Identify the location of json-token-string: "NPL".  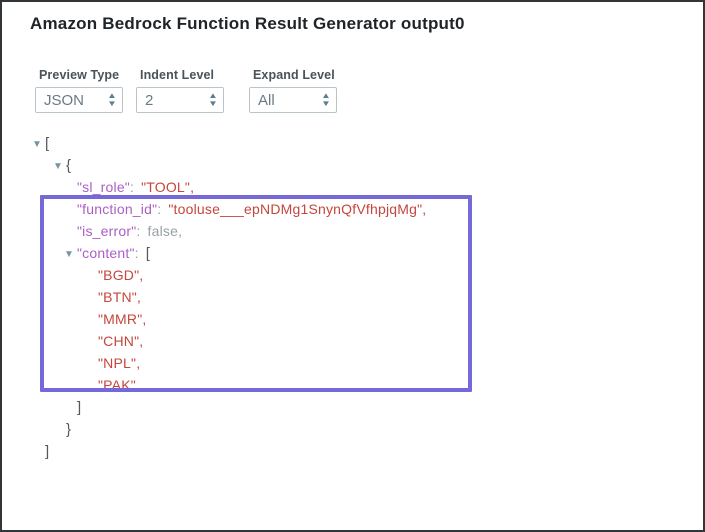
(117, 363).